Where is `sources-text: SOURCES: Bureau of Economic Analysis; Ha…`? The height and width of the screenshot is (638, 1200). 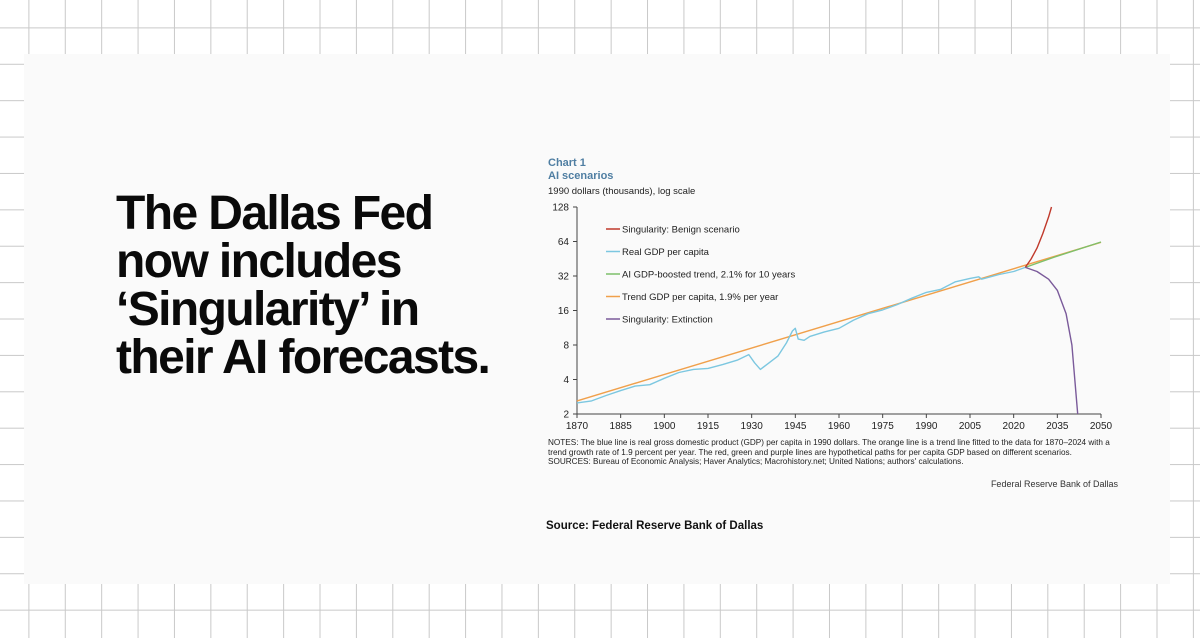 sources-text: SOURCES: Bureau of Economic Analysis; Ha… is located at coordinates (756, 462).